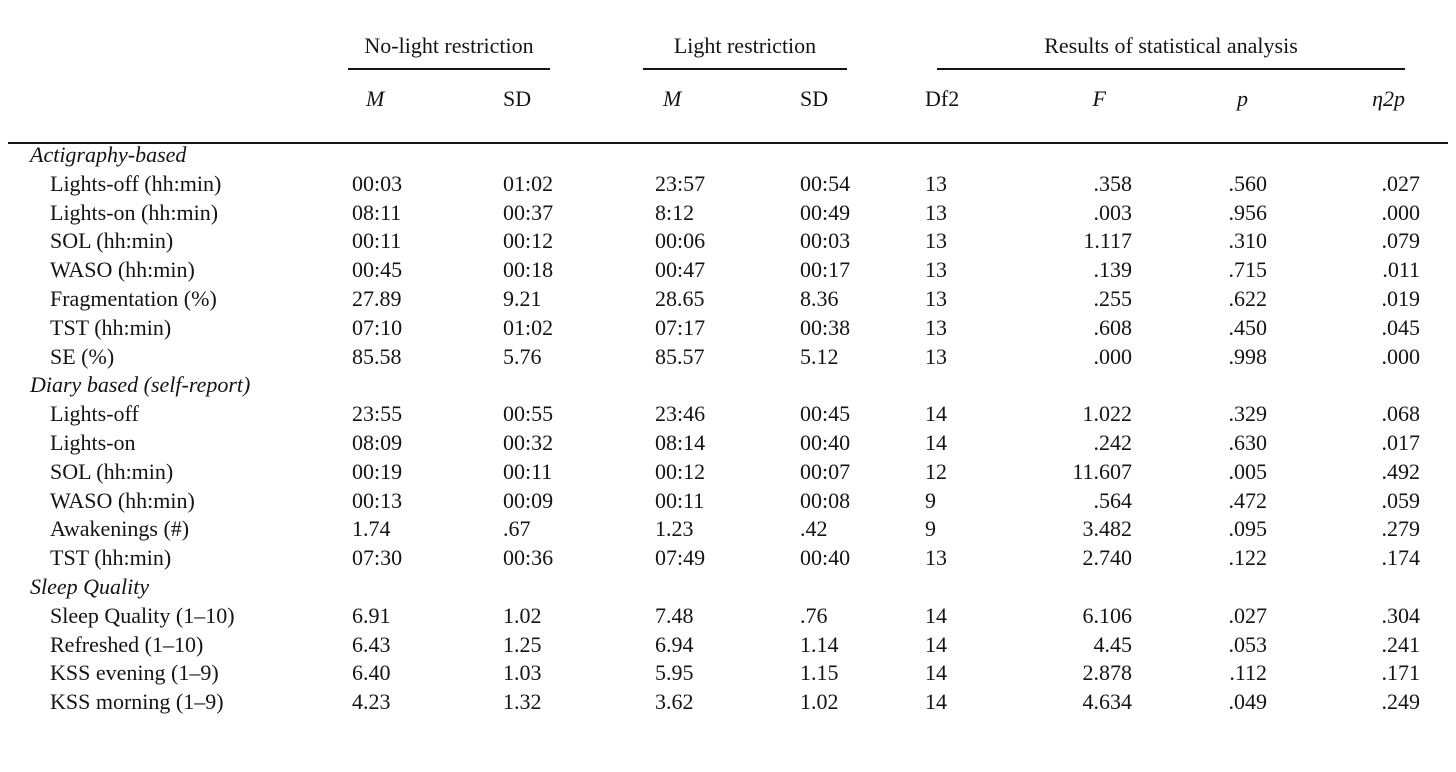 Image resolution: width=1456 pixels, height=772 pixels. What do you see at coordinates (528, 327) in the screenshot?
I see `cell-sd-nolight: 01:02` at bounding box center [528, 327].